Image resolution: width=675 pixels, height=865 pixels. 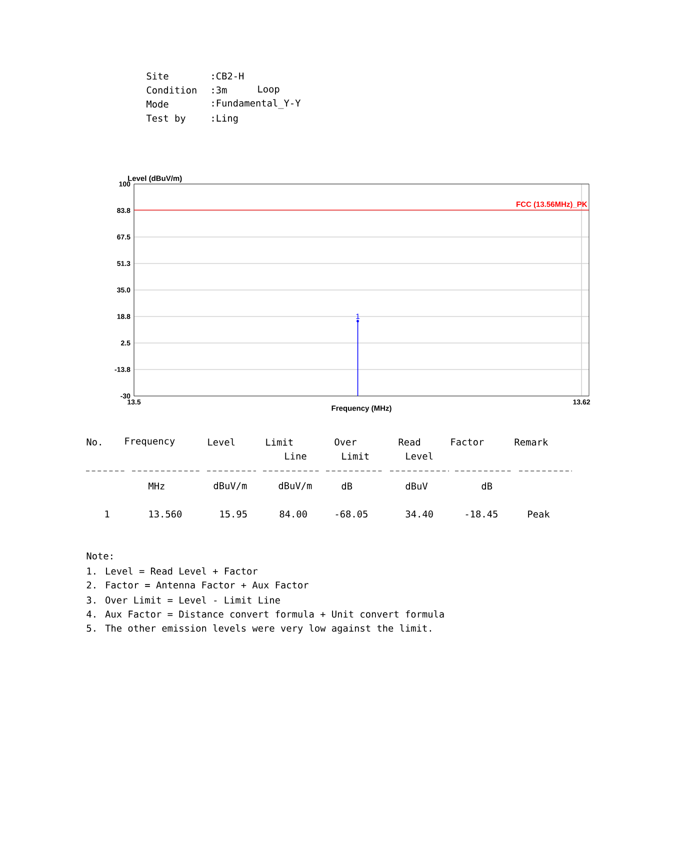 What do you see at coordinates (345, 442) in the screenshot?
I see `text: Over` at bounding box center [345, 442].